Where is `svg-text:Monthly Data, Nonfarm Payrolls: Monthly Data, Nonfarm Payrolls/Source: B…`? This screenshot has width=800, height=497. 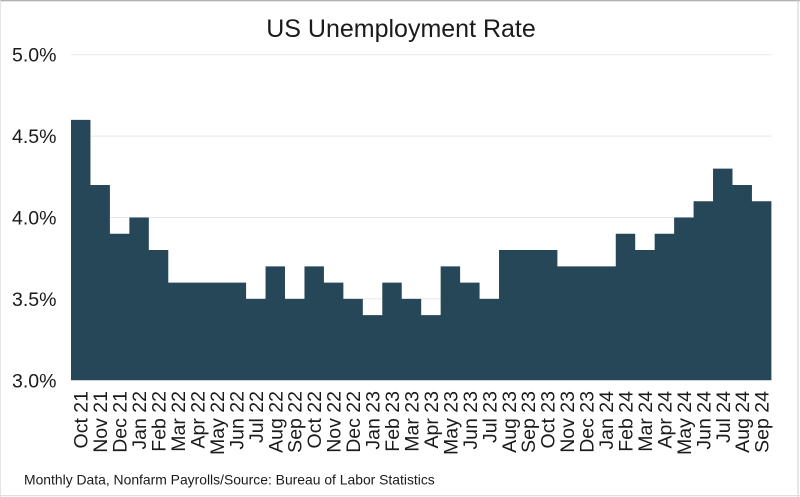 svg-text:Monthly Data, Nonfarm Payrolls: Monthly Data, Nonfarm Payrolls/Source: B… is located at coordinates (229, 480).